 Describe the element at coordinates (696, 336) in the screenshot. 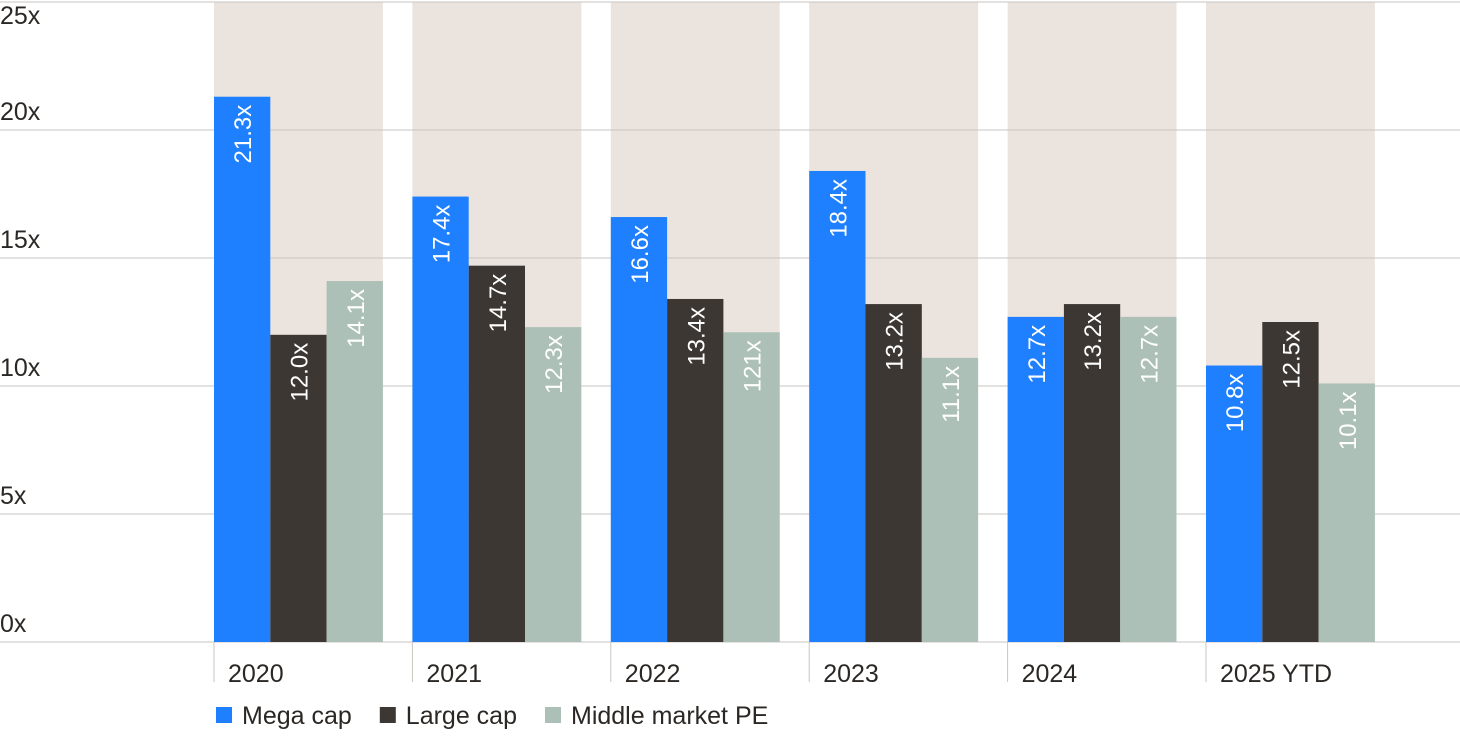

I see `bar-value-label: 13.4x` at that location.